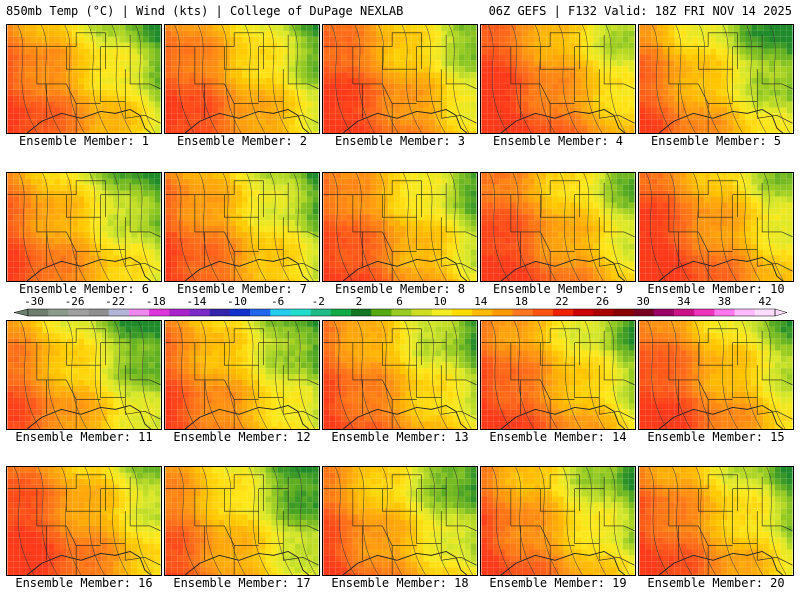 The width and height of the screenshot is (800, 600). I want to click on colorbar-tick-label: -22, so click(115, 301).